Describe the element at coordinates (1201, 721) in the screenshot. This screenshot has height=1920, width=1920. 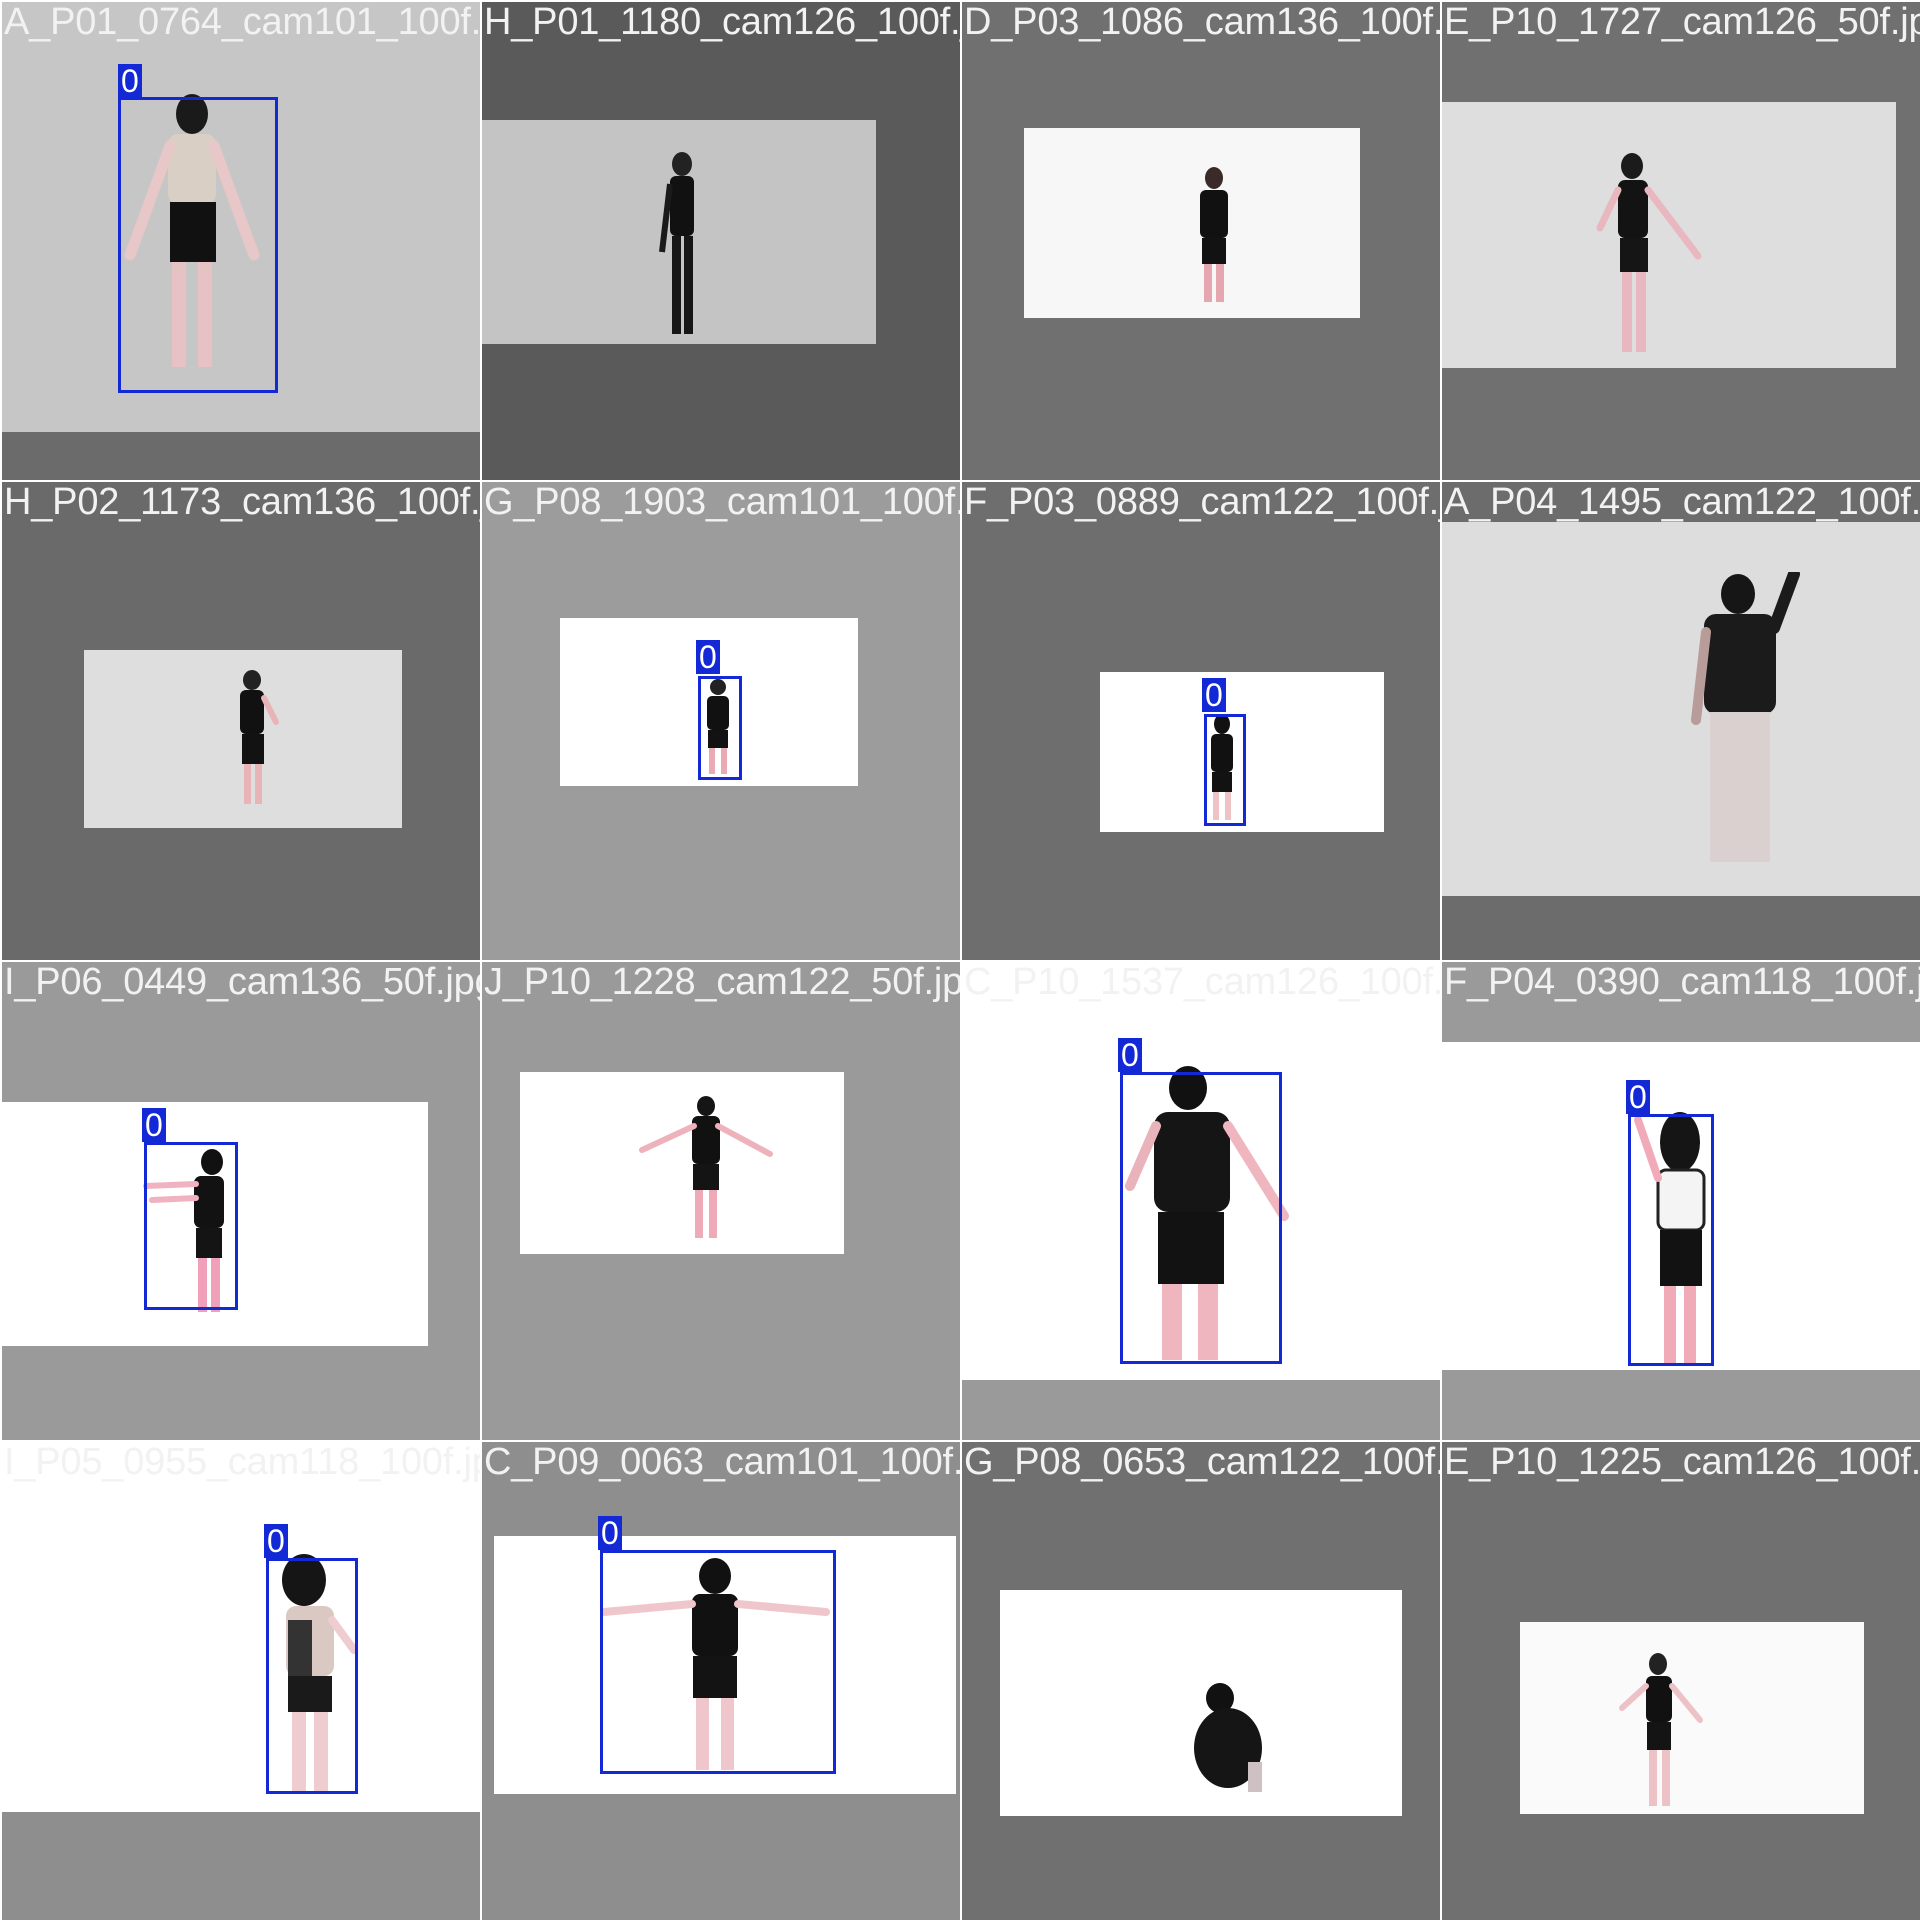
I see `mosaic-tile: 0 F_P03_0889_cam122_100f.jpg` at that location.